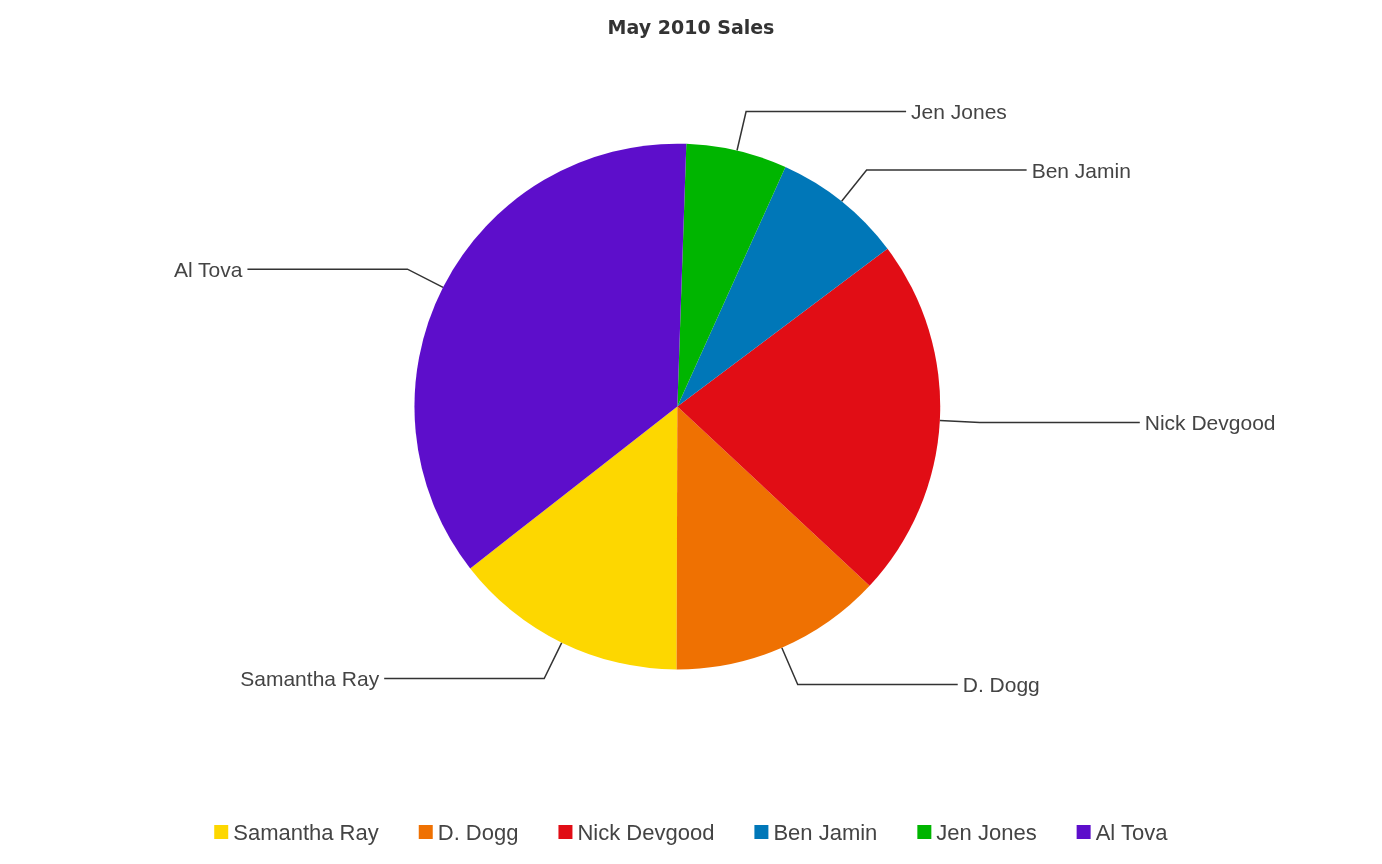 This screenshot has height=864, width=1382. What do you see at coordinates (691, 26) in the screenshot?
I see `chart-title: May 2010 Sales` at bounding box center [691, 26].